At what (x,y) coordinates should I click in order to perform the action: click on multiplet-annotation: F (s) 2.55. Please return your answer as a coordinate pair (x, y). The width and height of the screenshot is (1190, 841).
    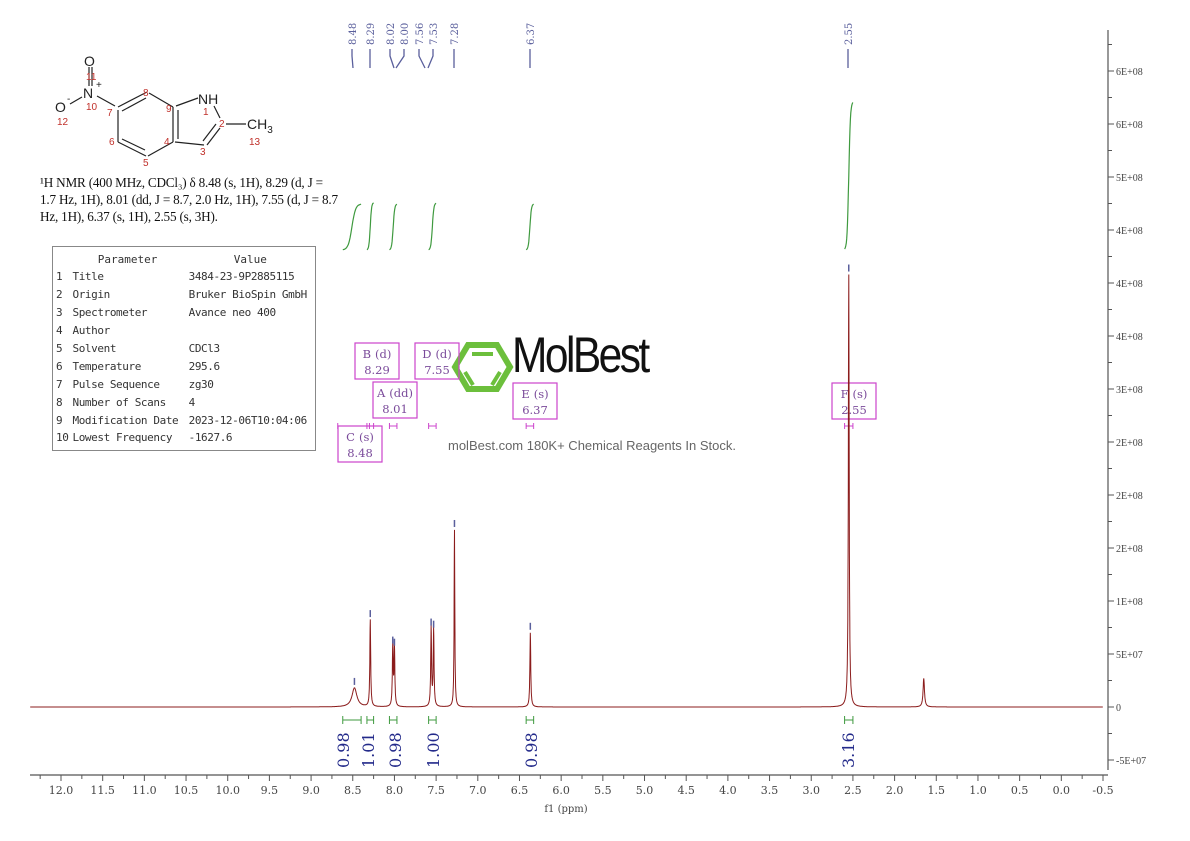
    Looking at the image, I should click on (854, 405).